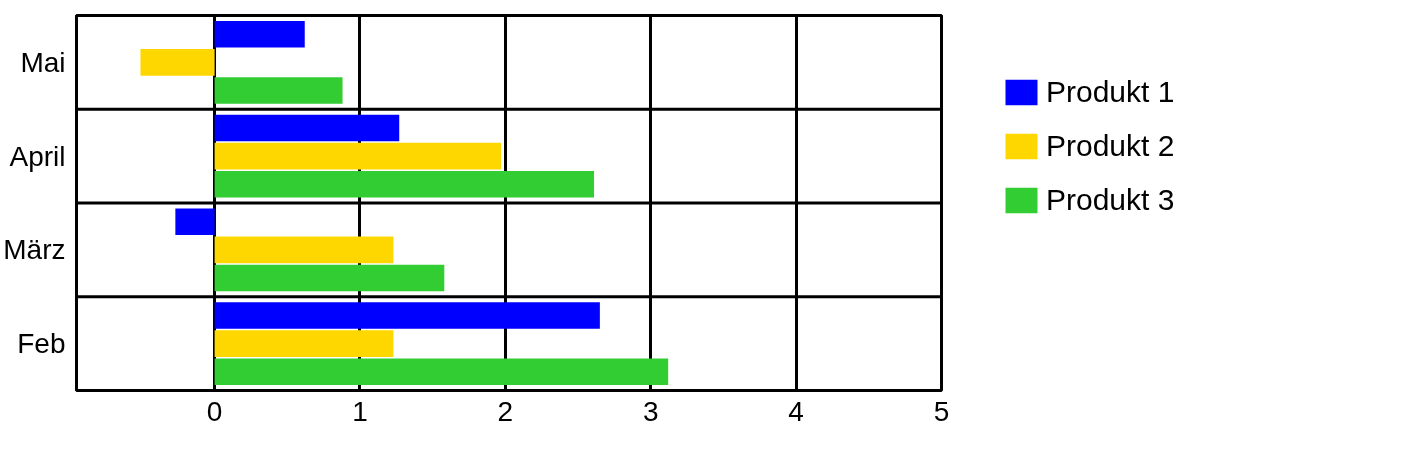  I want to click on legend-label: Produkt 3, so click(1110, 200).